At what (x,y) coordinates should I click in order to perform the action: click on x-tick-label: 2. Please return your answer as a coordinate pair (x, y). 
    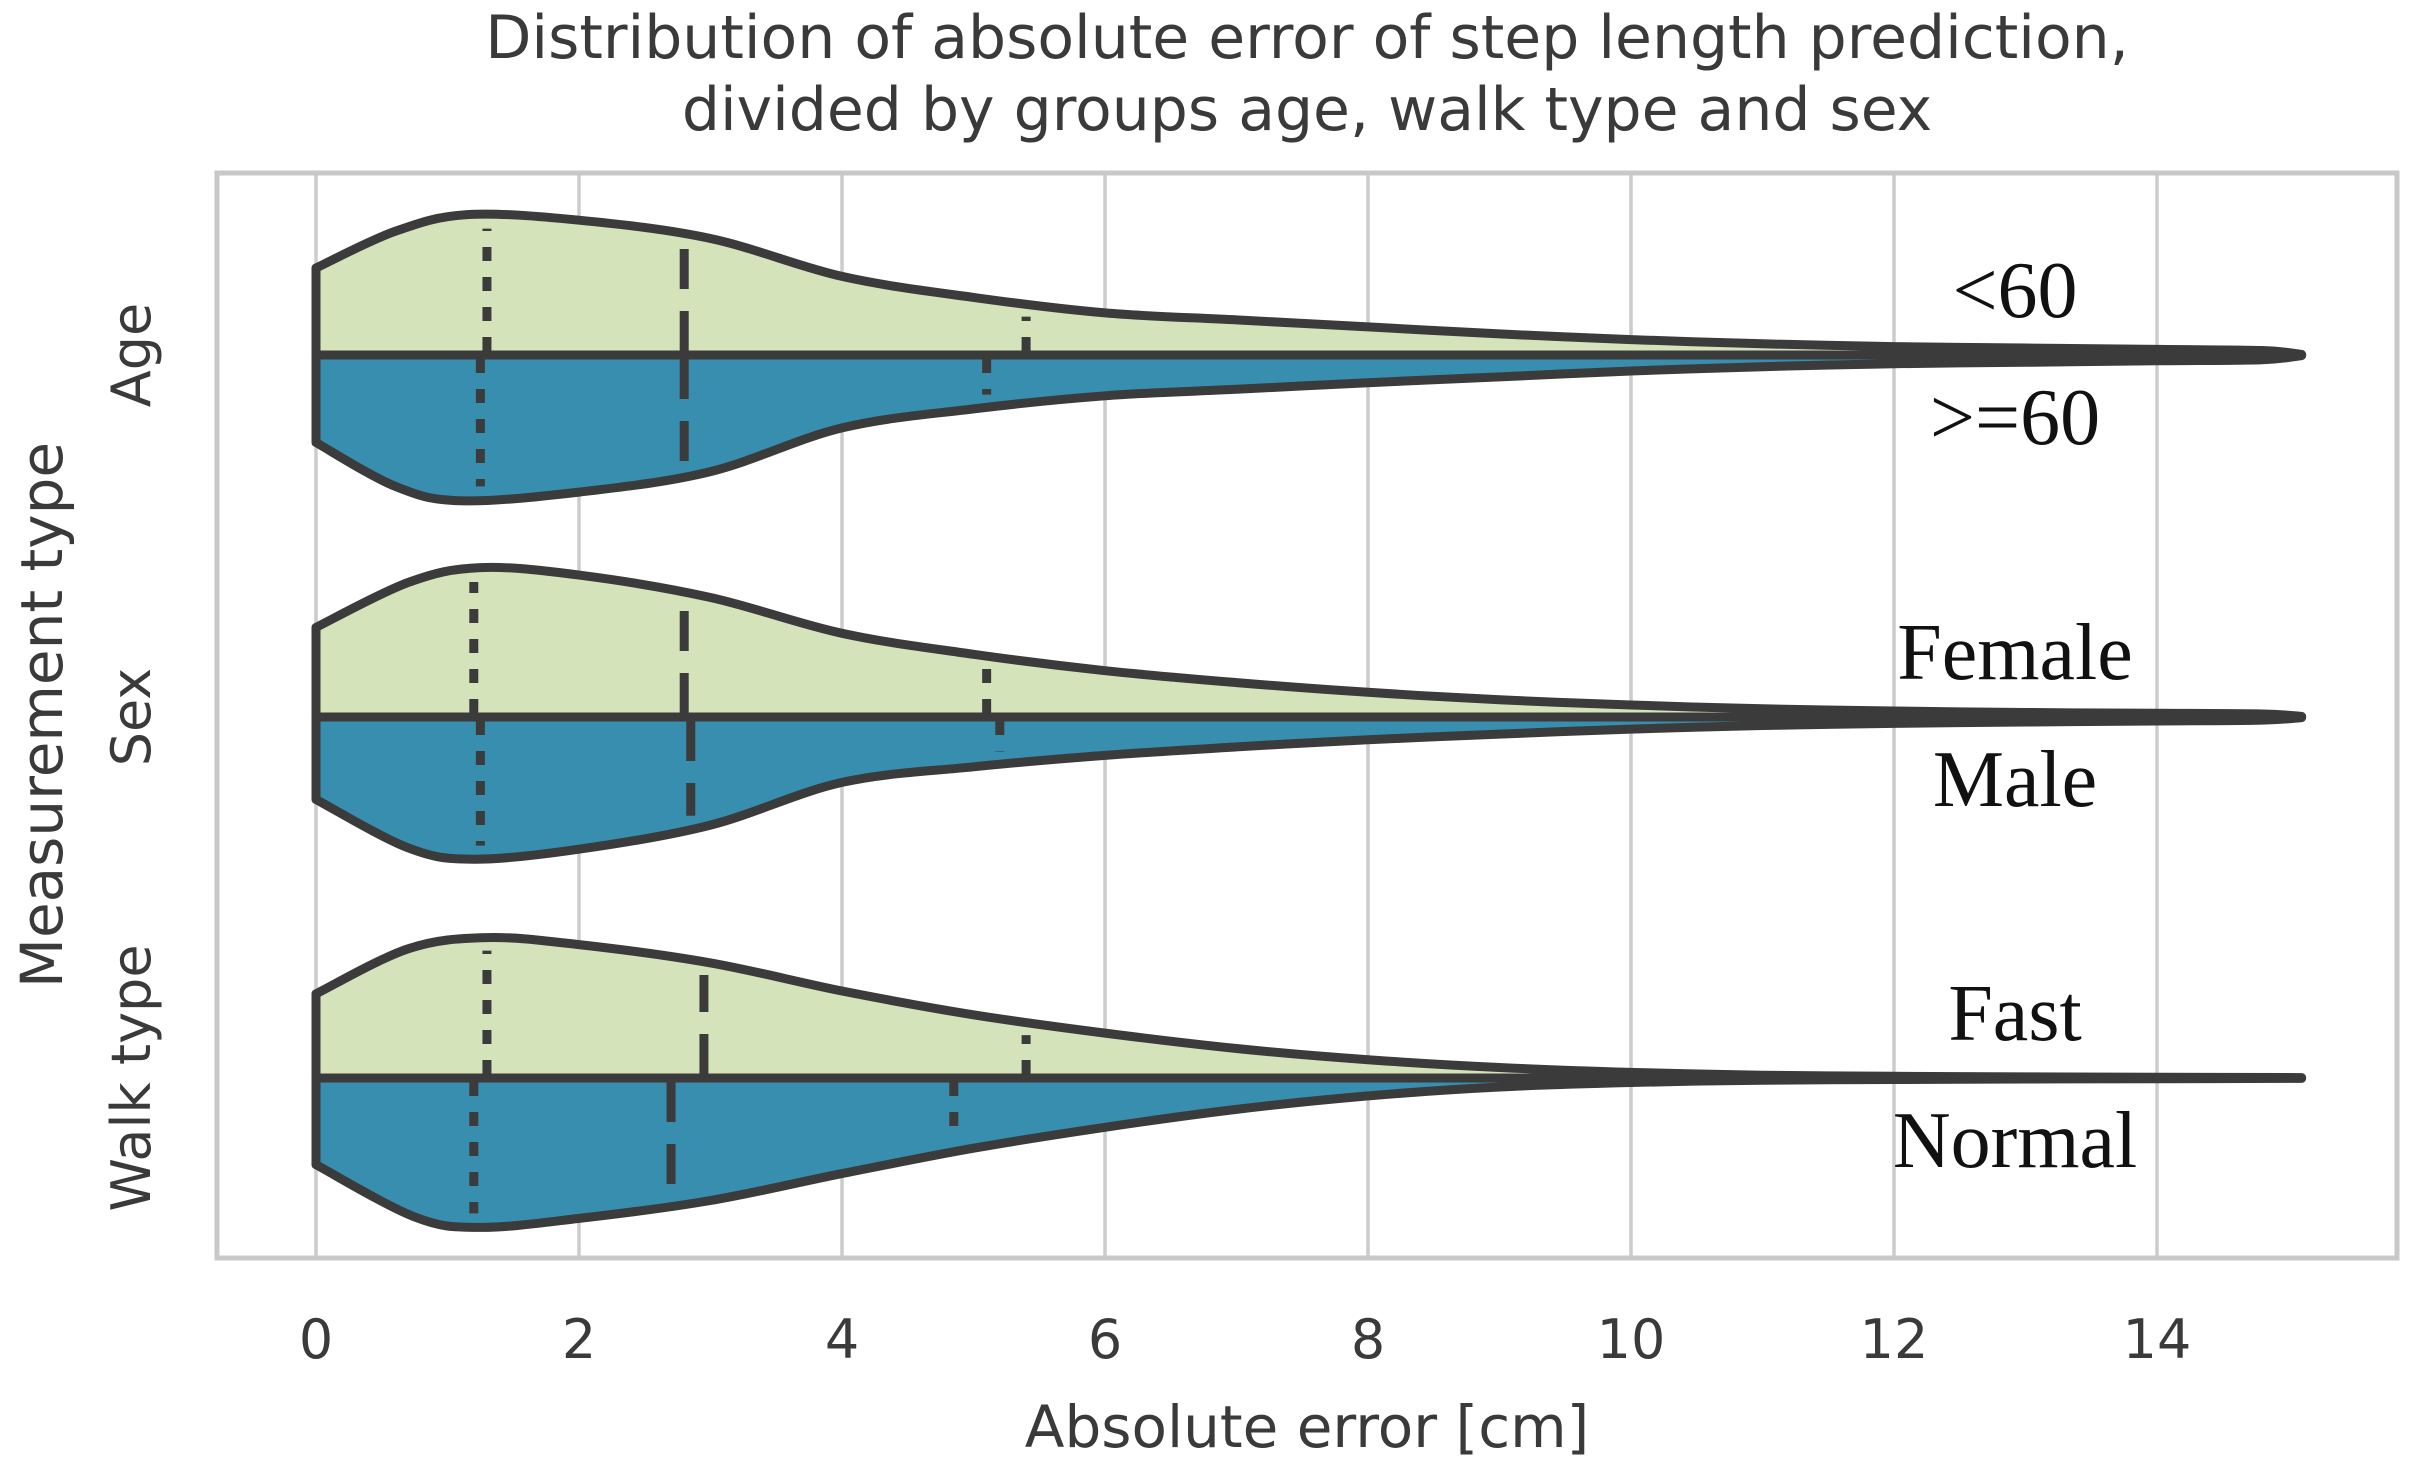
    Looking at the image, I should click on (579, 1339).